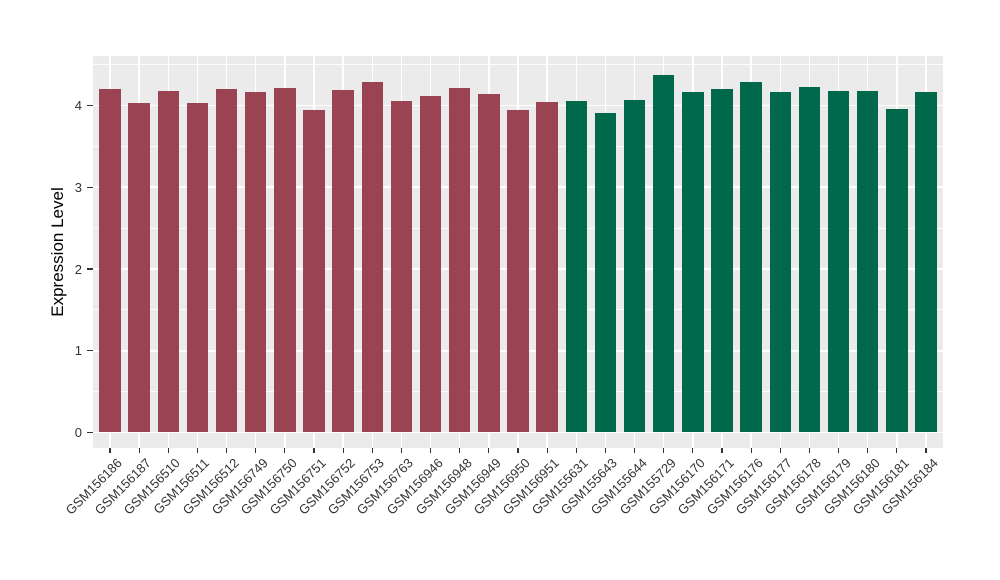  Describe the element at coordinates (78, 187) in the screenshot. I see `y-tick-label: 3` at that location.